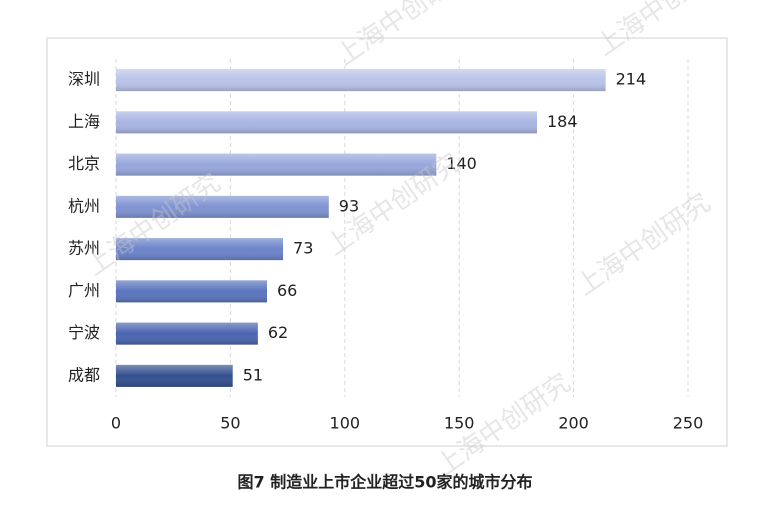  Describe the element at coordinates (631, 79) in the screenshot. I see `data-label: 214` at that location.